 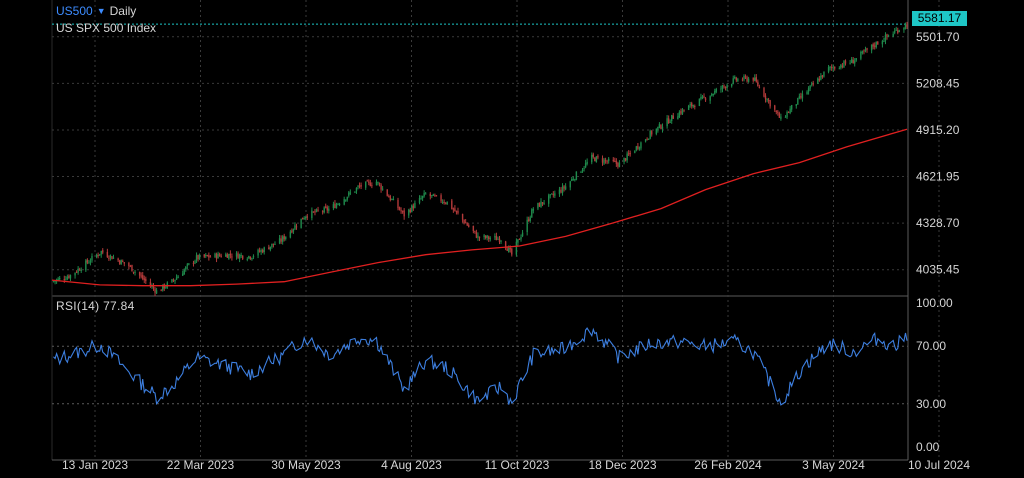 I want to click on x-tick-label: 4 Aug 2023, so click(x=411, y=465).